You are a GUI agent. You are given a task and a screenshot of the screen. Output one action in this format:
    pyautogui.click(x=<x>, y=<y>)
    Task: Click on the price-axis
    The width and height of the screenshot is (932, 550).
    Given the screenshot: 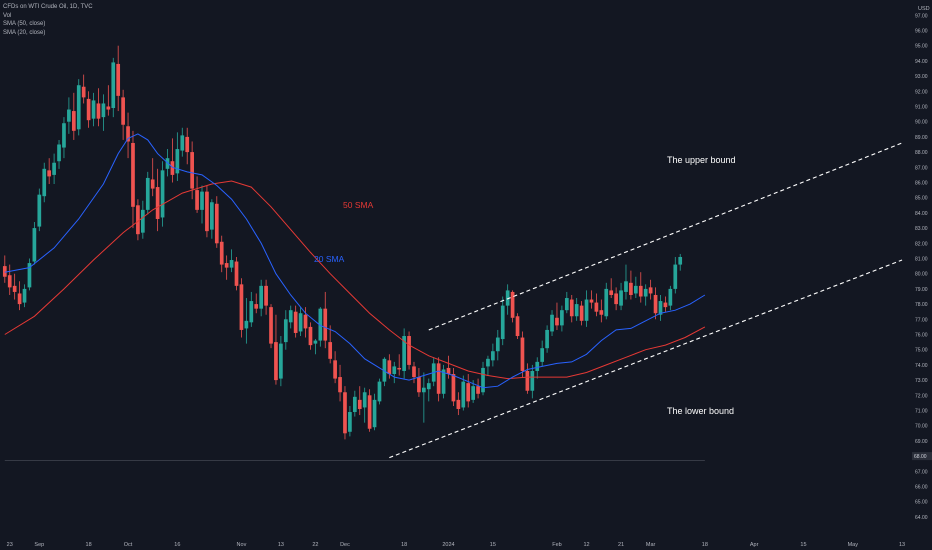 What is the action you would take?
    pyautogui.click(x=921, y=275)
    